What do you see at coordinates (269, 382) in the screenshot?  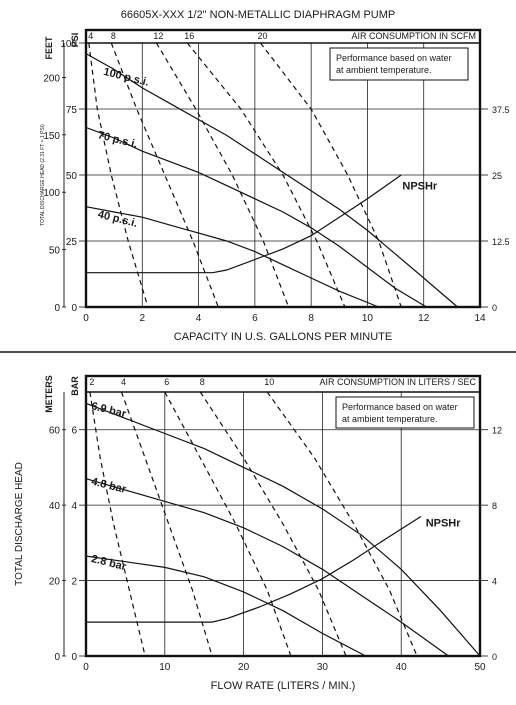 I see `bottom-top-tick-label: 10` at bounding box center [269, 382].